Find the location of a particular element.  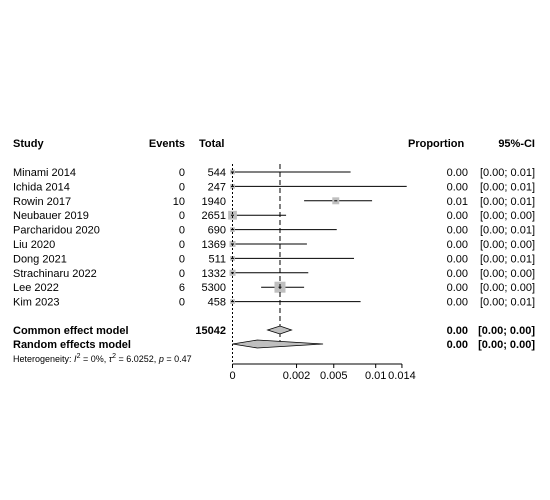

random-effects-diamond is located at coordinates (278, 344).